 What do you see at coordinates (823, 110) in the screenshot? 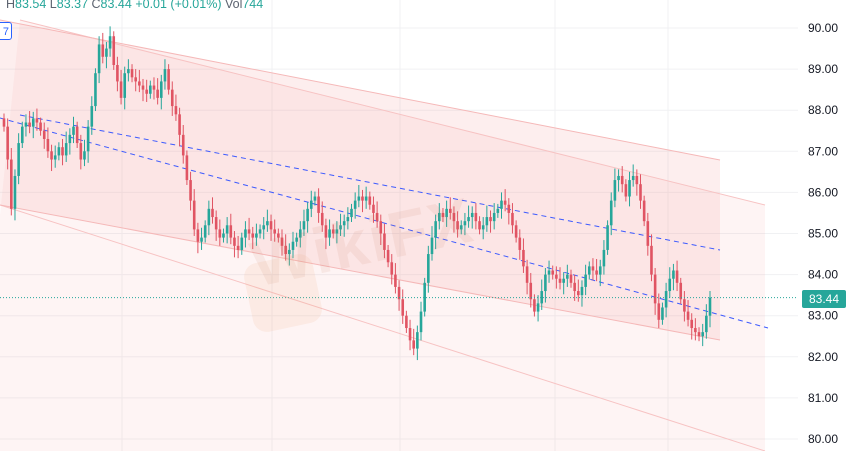
I see `y-tick-label: 88.00` at bounding box center [823, 110].